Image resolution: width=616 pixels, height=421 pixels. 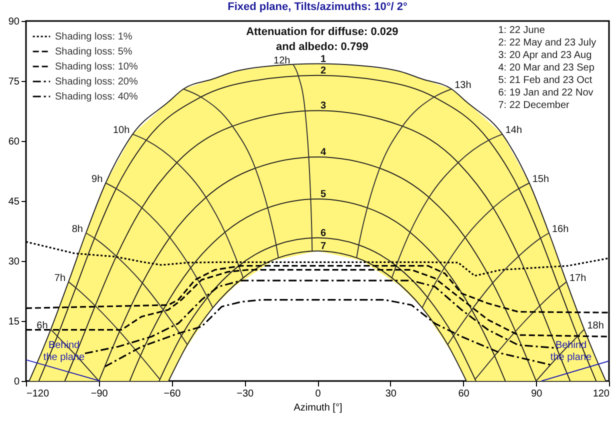 What do you see at coordinates (577, 278) in the screenshot?
I see `series-label: 17h` at bounding box center [577, 278].